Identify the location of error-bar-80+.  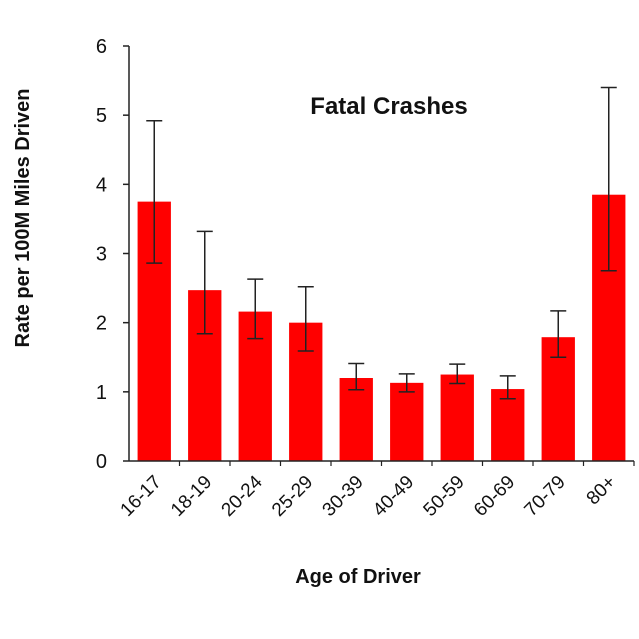
(608, 179).